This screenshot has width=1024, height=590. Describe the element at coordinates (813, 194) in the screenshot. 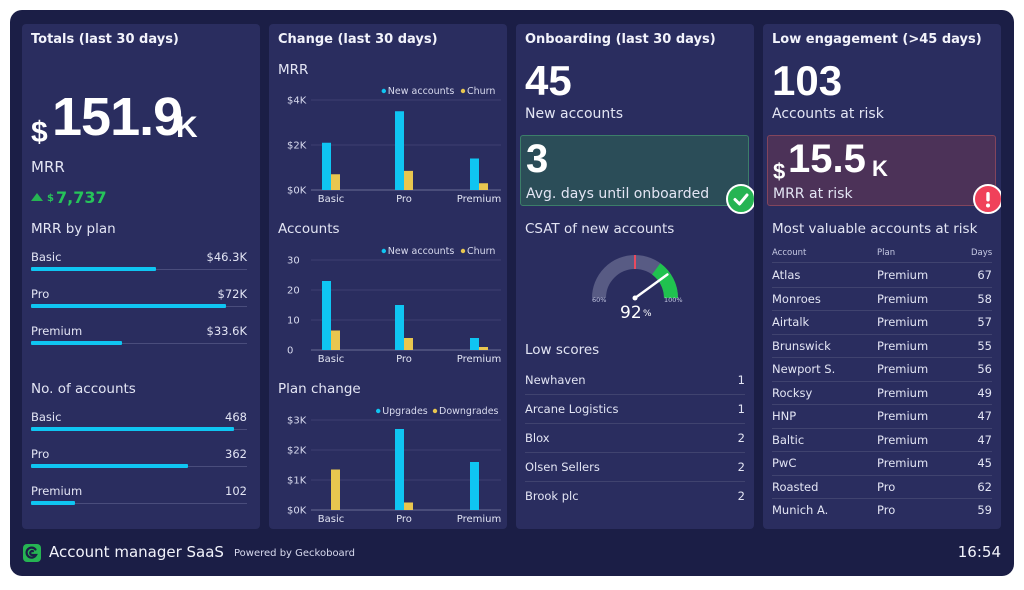

I see `mrr-risk-label: MRR at risk` at that location.